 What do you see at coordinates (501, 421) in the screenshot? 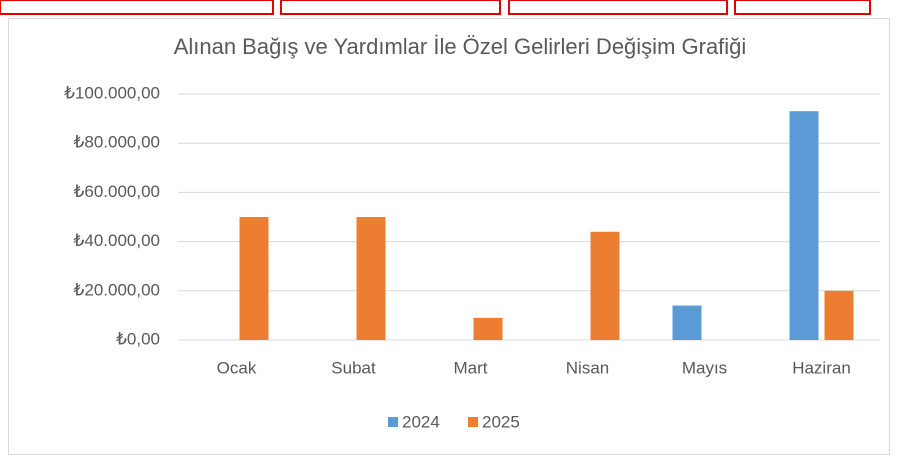
I see `legend-label: 2025` at bounding box center [501, 421].